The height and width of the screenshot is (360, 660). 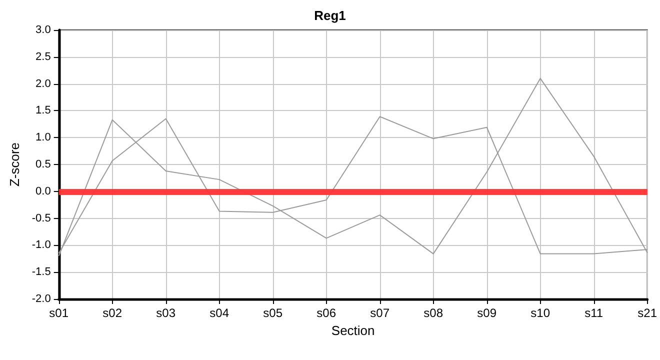 I want to click on chart-title: Reg1, so click(x=330, y=15).